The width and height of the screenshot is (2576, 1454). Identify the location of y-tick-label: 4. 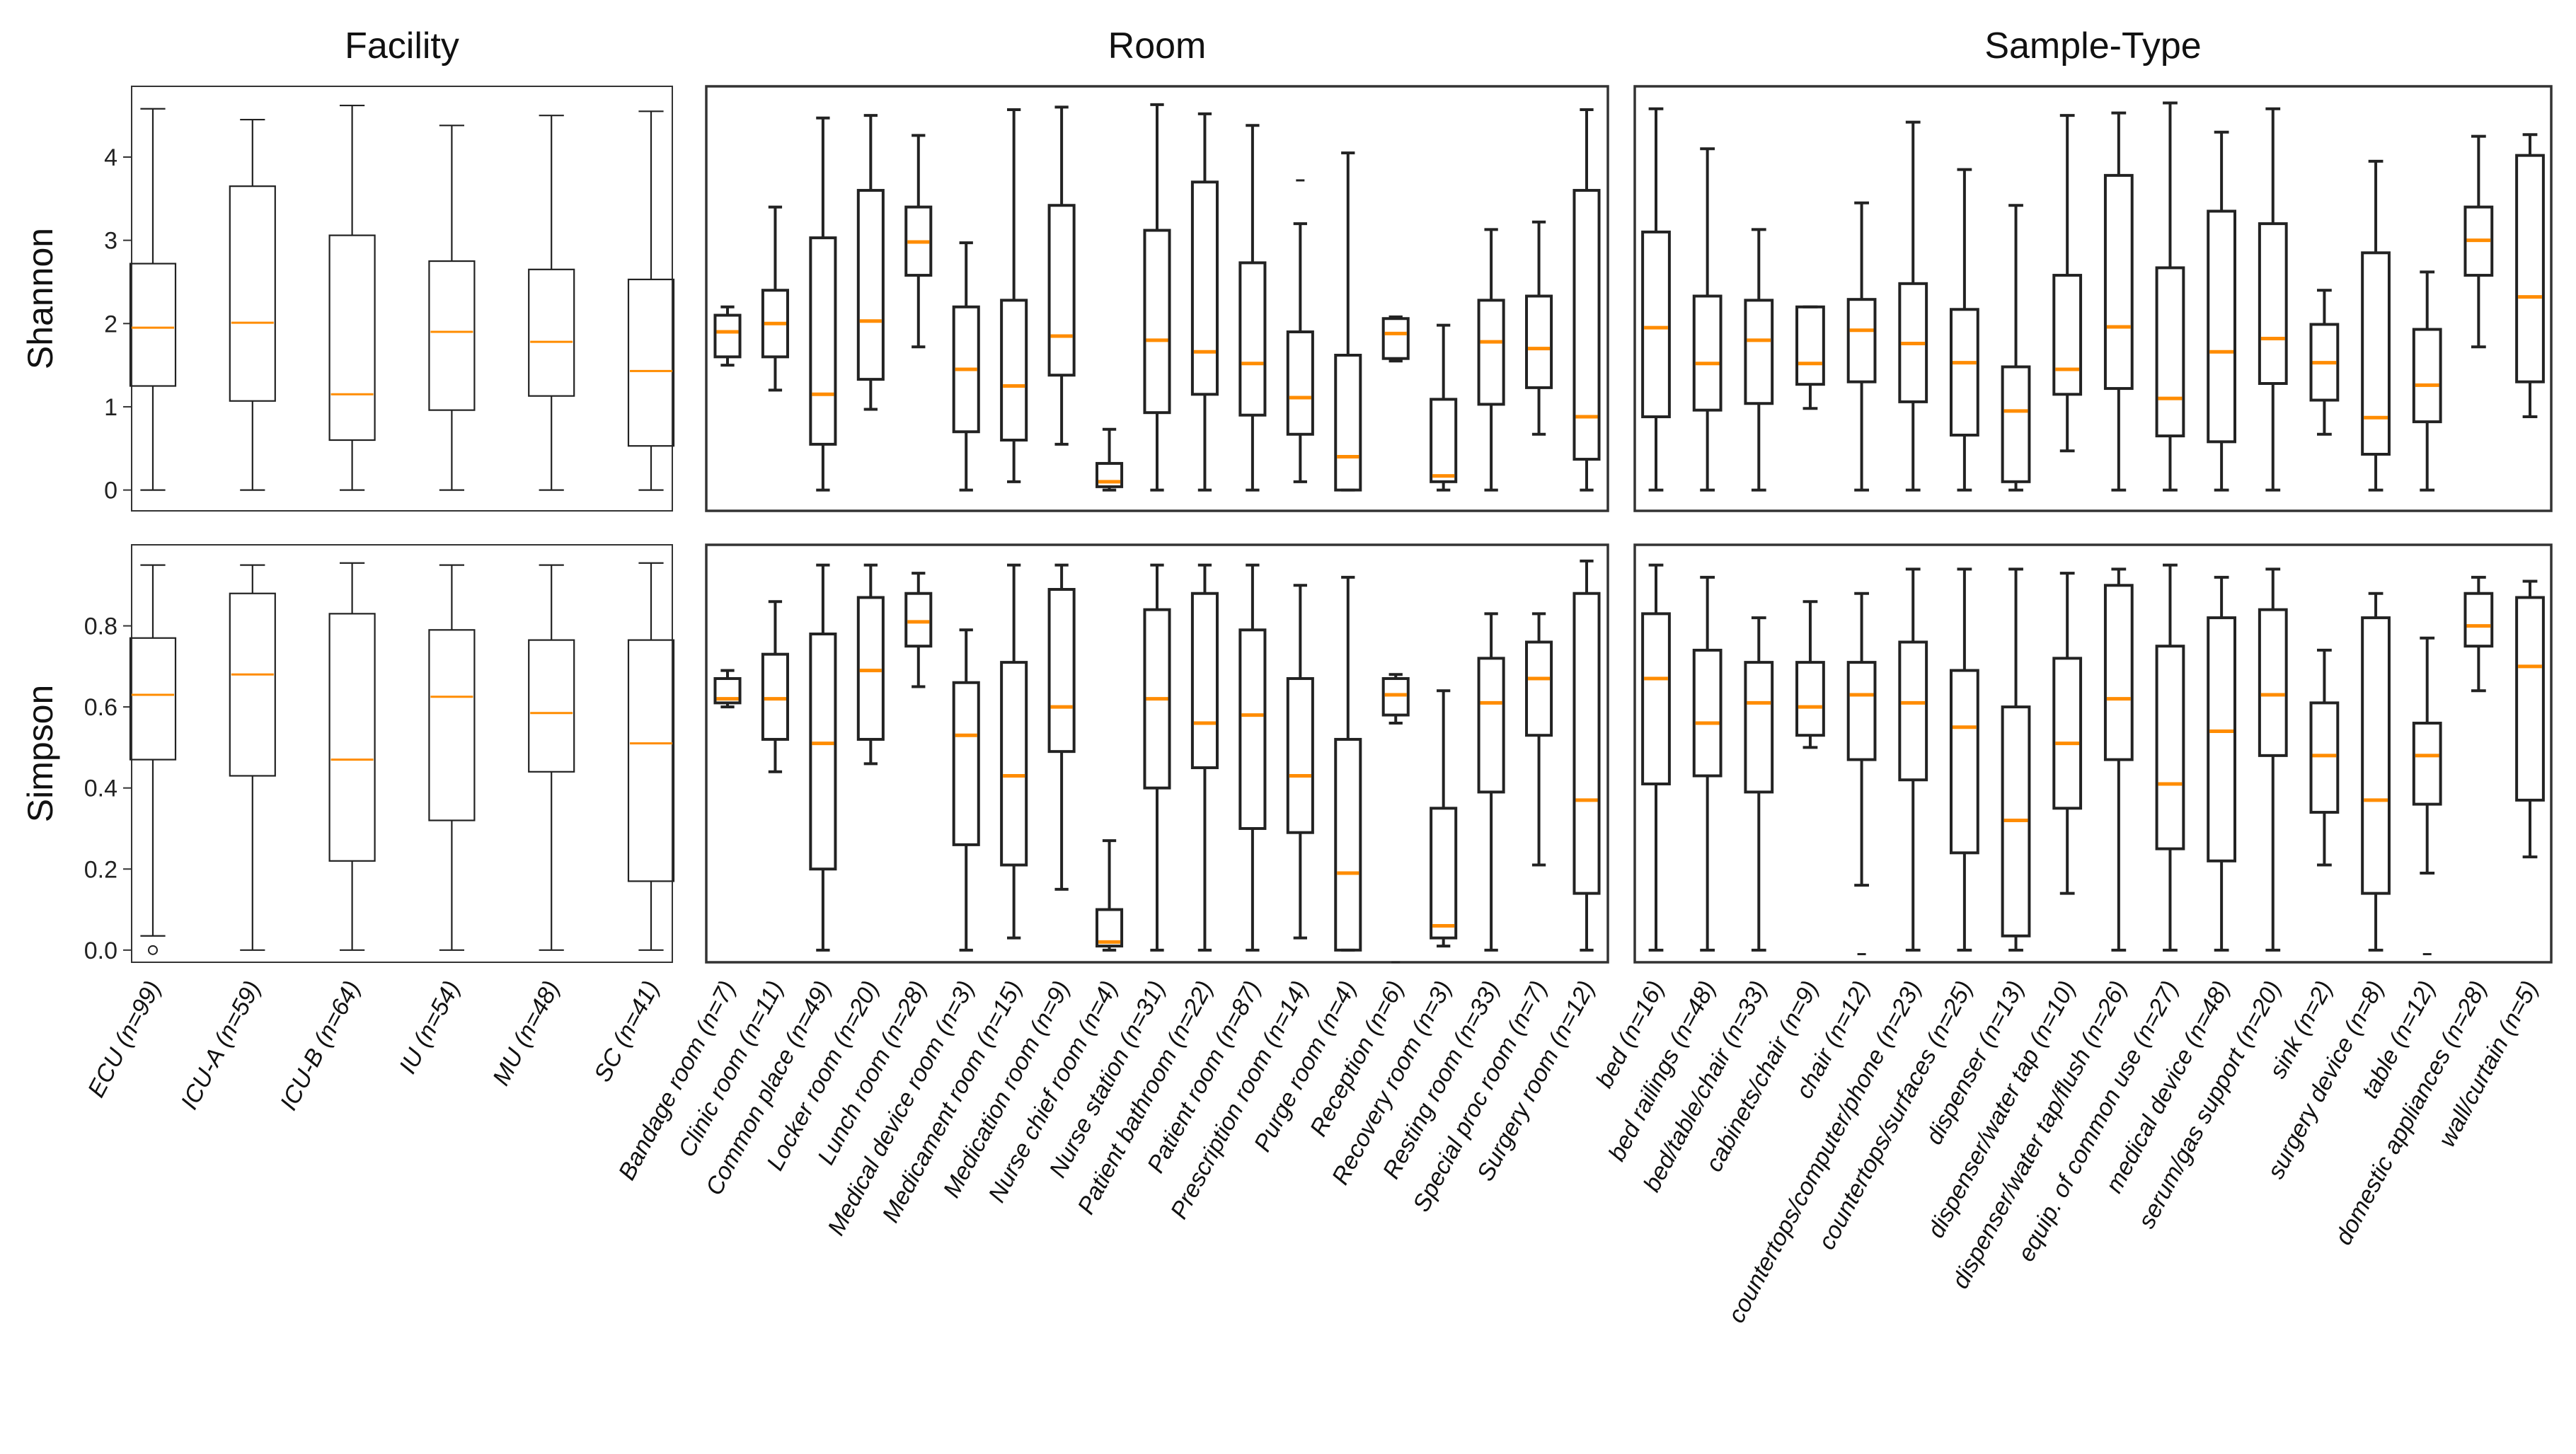
(111, 158).